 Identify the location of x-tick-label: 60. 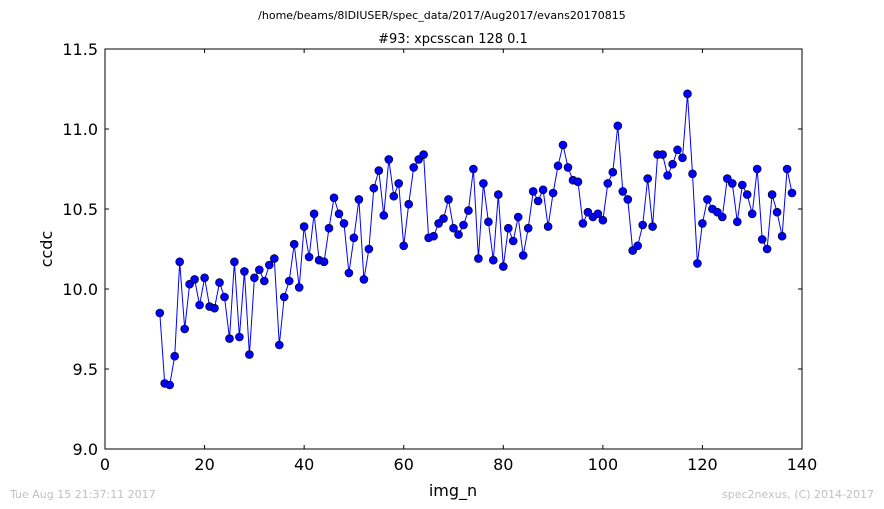
(404, 464).